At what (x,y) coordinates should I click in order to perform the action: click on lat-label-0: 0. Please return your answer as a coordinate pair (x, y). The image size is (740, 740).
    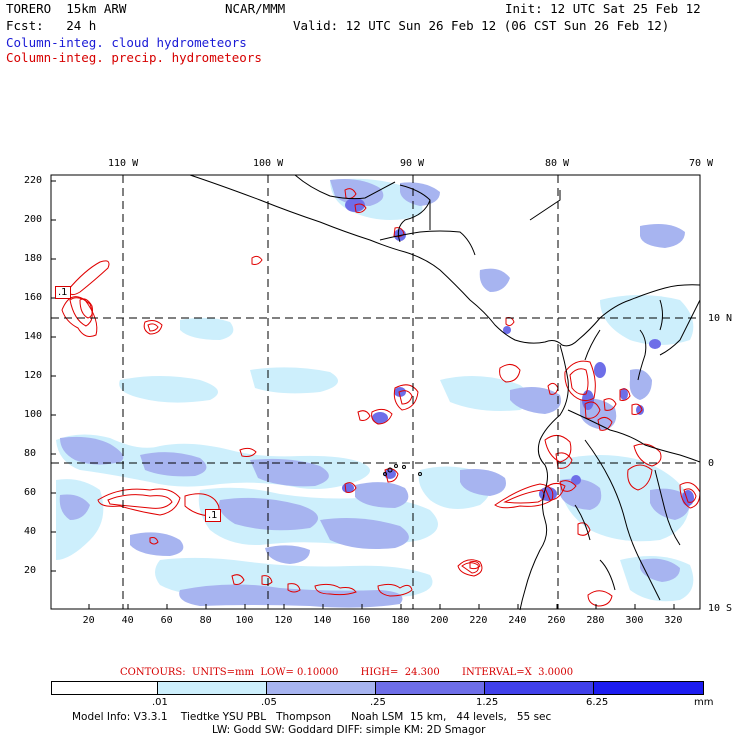
    Looking at the image, I should click on (711, 463).